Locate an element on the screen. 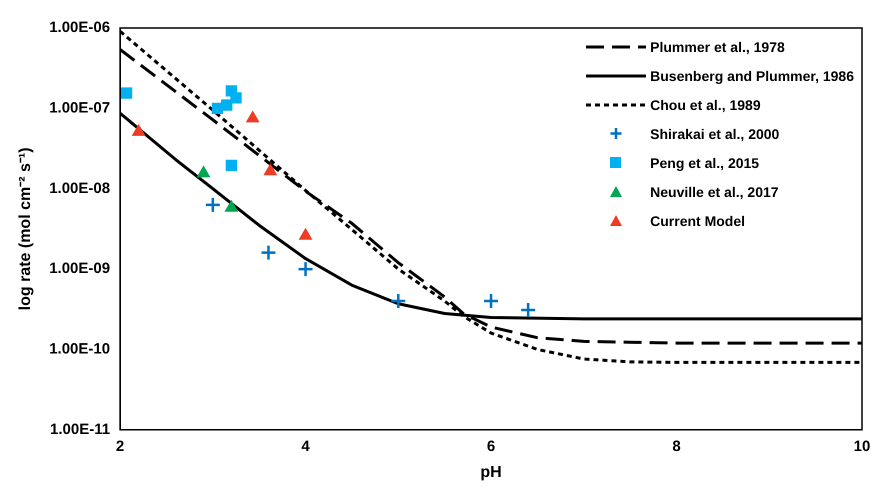 Image resolution: width=884 pixels, height=494 pixels. y-tick-label: 1.00E-06 is located at coordinates (79, 27).